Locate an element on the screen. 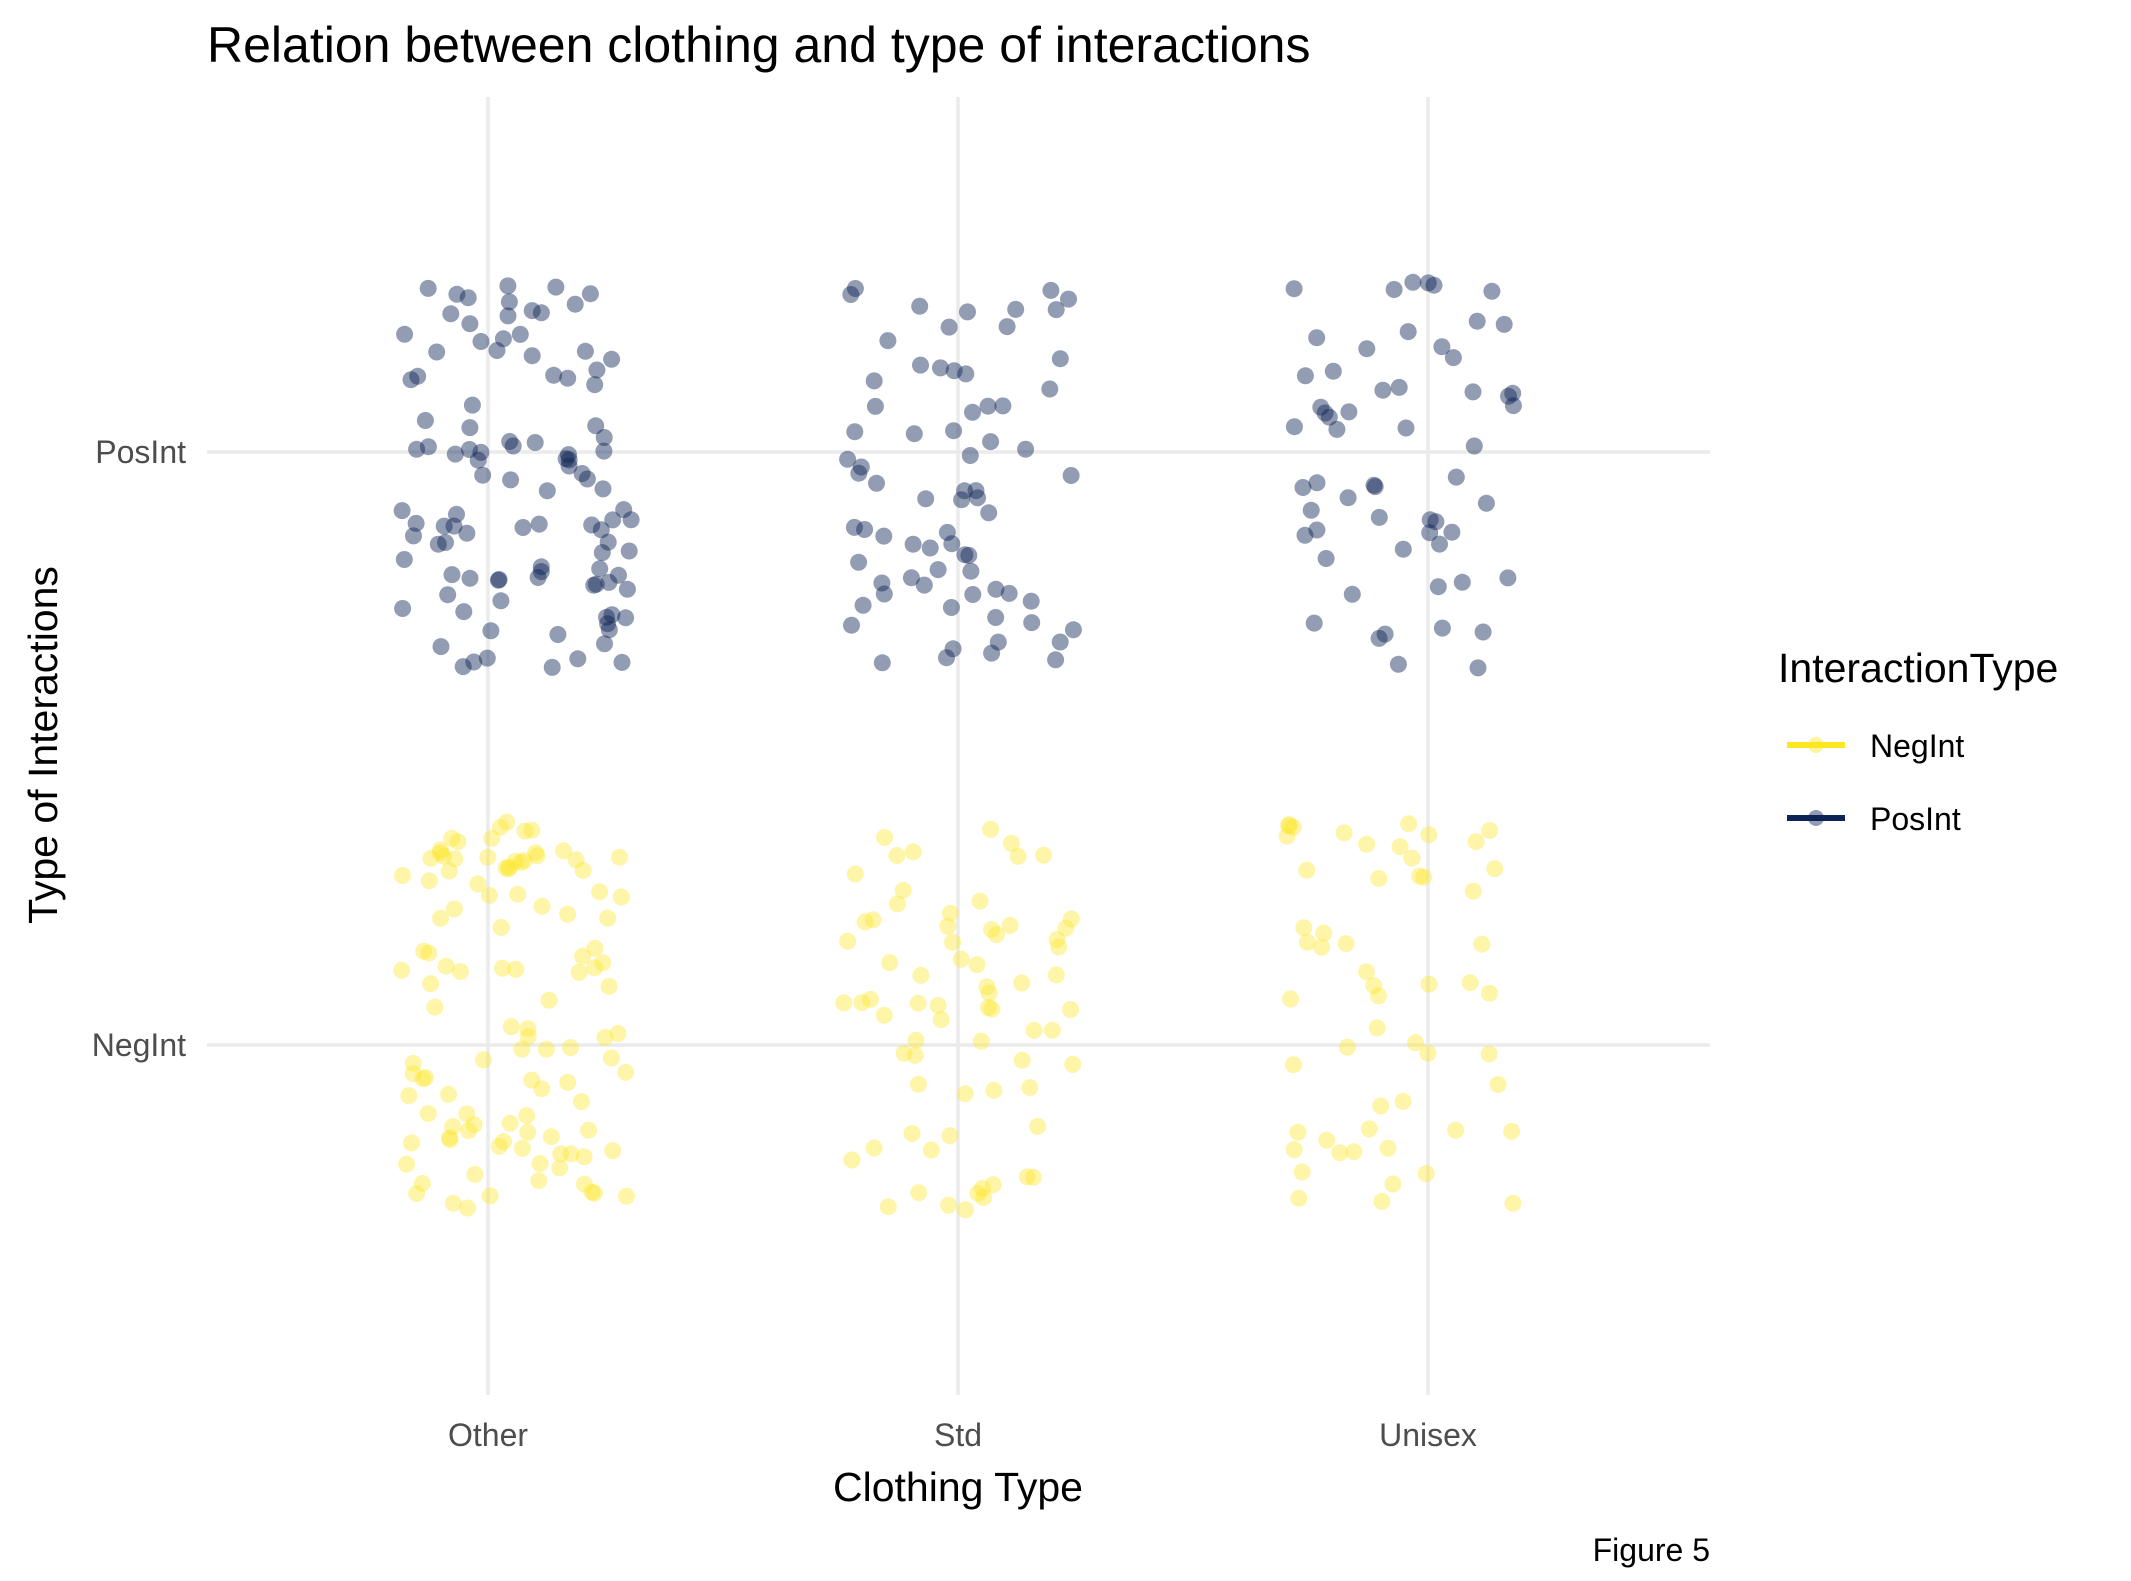 The image size is (2131, 1581). legend: InteractionType NegInt PosInt is located at coordinates (1918, 741).